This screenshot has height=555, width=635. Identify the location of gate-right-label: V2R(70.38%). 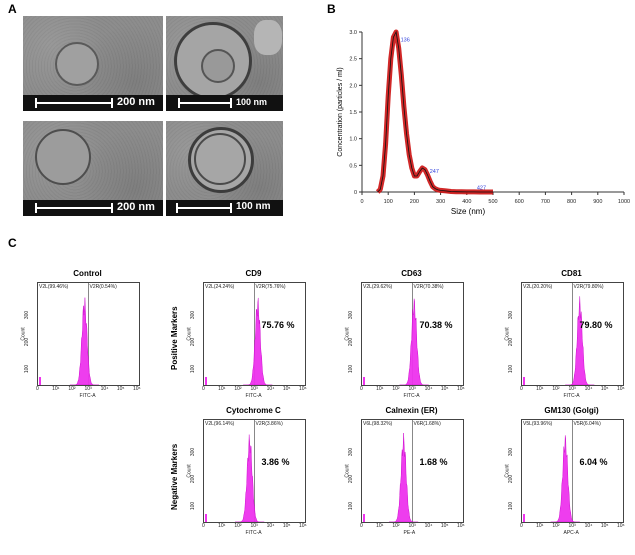
(428, 287).